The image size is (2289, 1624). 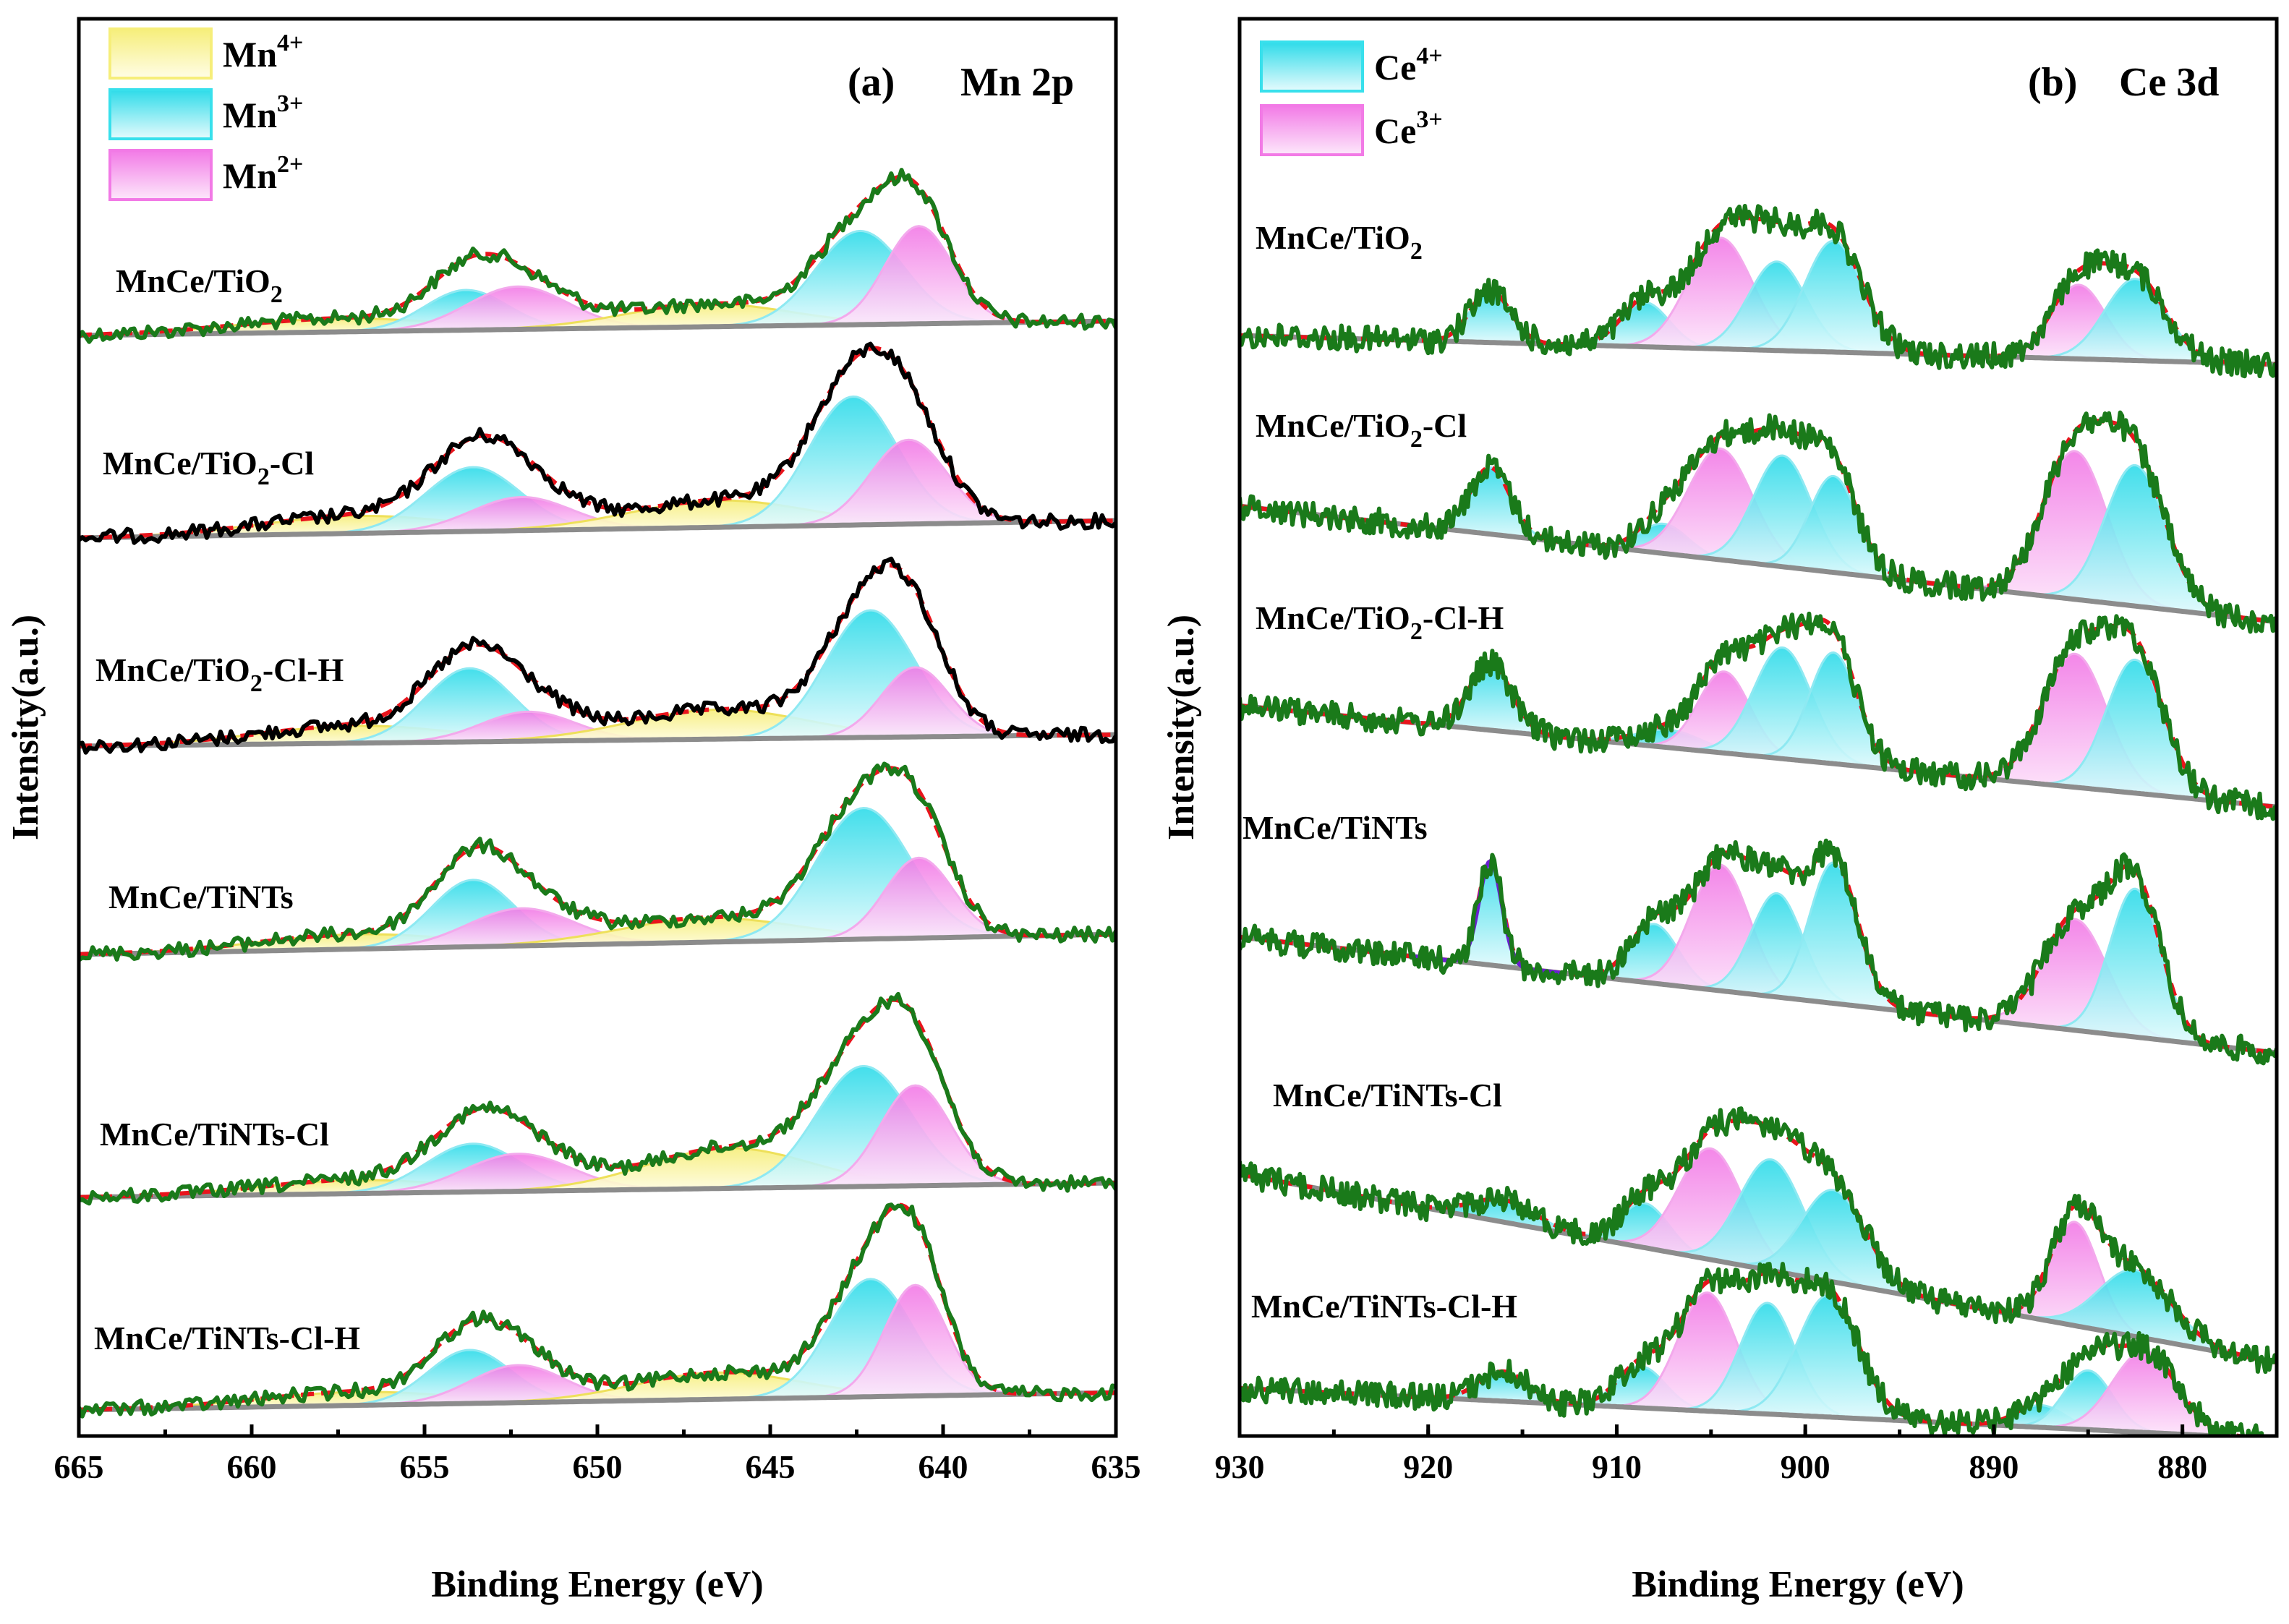 What do you see at coordinates (597, 1584) in the screenshot?
I see `panel-a-x-axis-label: Binding Energy (eV)` at bounding box center [597, 1584].